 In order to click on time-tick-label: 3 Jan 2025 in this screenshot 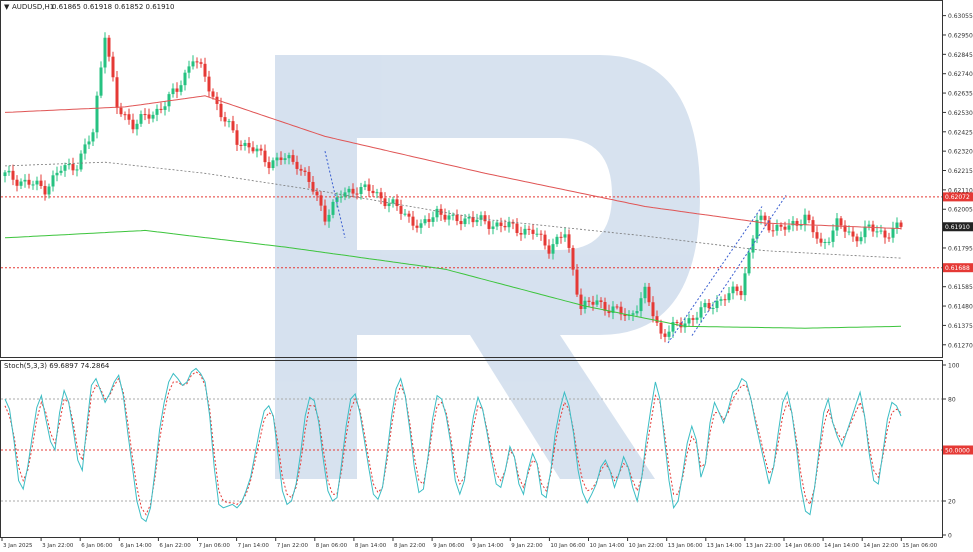, I will do `click(18, 546)`.